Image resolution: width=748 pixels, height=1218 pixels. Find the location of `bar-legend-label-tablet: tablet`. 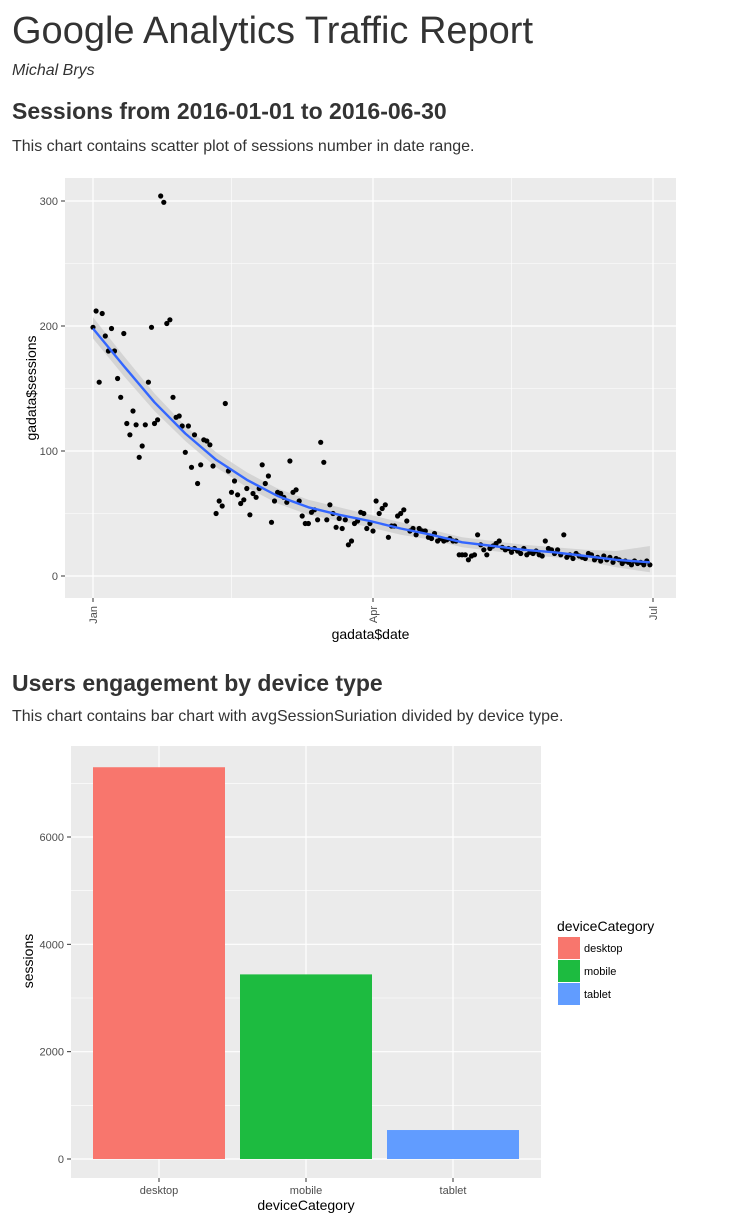

bar-legend-label-tablet: tablet is located at coordinates (597, 995).